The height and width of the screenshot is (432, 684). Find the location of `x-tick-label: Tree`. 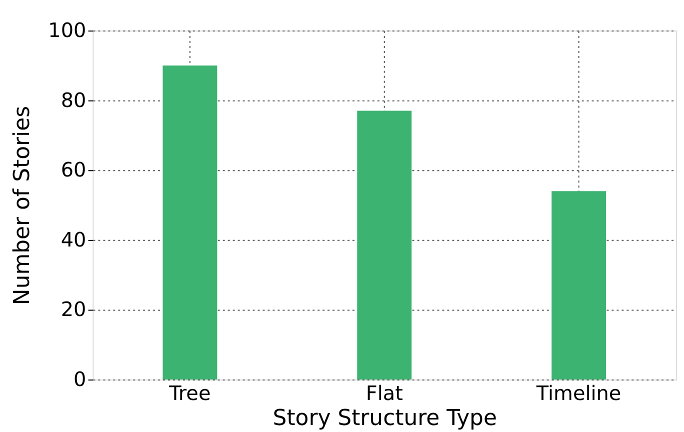

x-tick-label: Tree is located at coordinates (189, 392).